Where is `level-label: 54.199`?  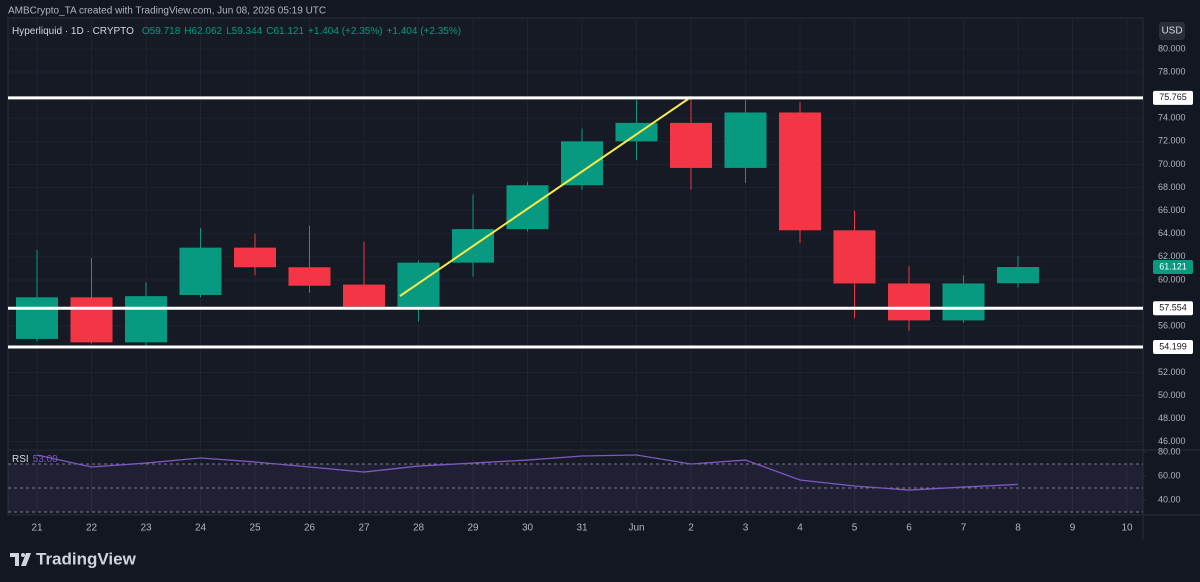
level-label: 54.199 is located at coordinates (1173, 346).